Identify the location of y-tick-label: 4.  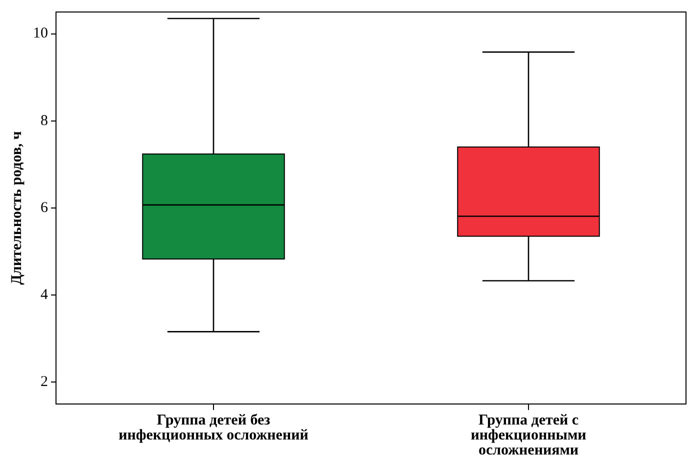
(44, 295).